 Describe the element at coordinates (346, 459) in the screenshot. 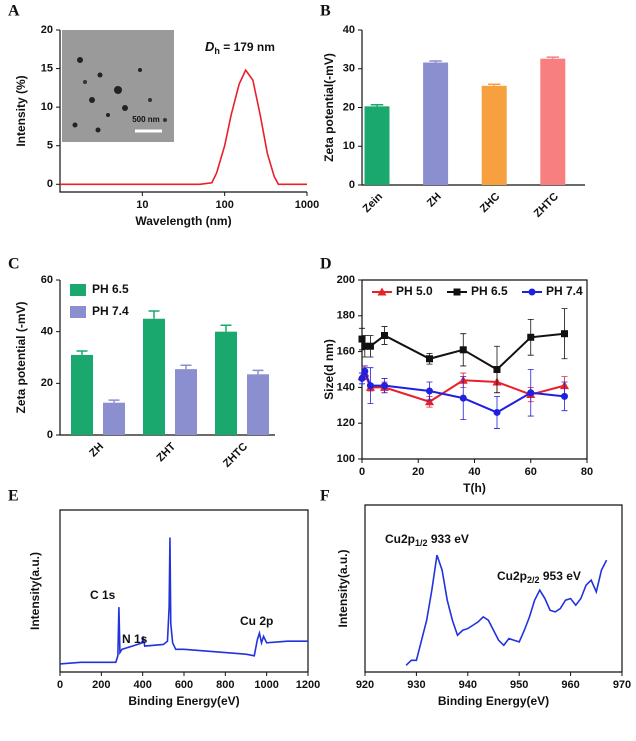

I see `y-tick-label: 100` at that location.